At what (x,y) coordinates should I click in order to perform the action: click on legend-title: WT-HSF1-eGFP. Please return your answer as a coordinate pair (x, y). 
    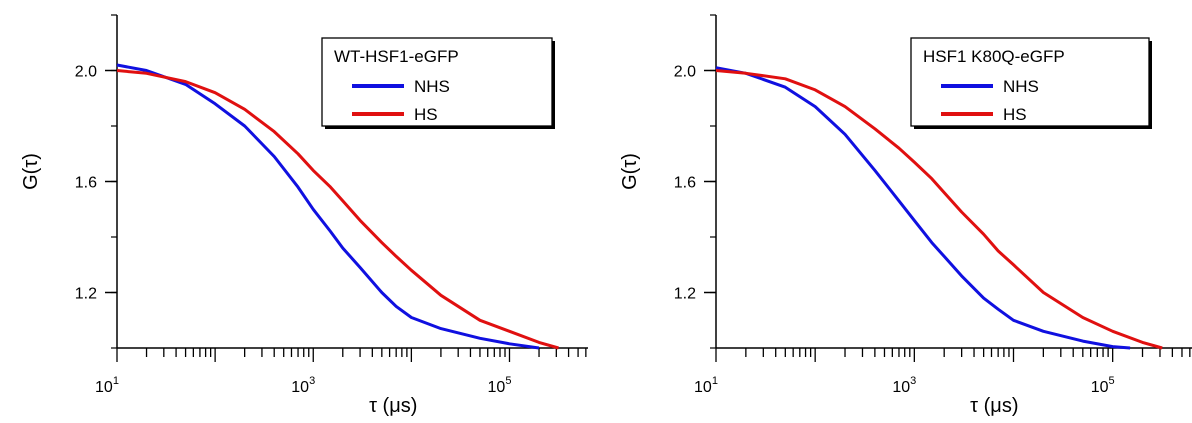
    Looking at the image, I should click on (396, 56).